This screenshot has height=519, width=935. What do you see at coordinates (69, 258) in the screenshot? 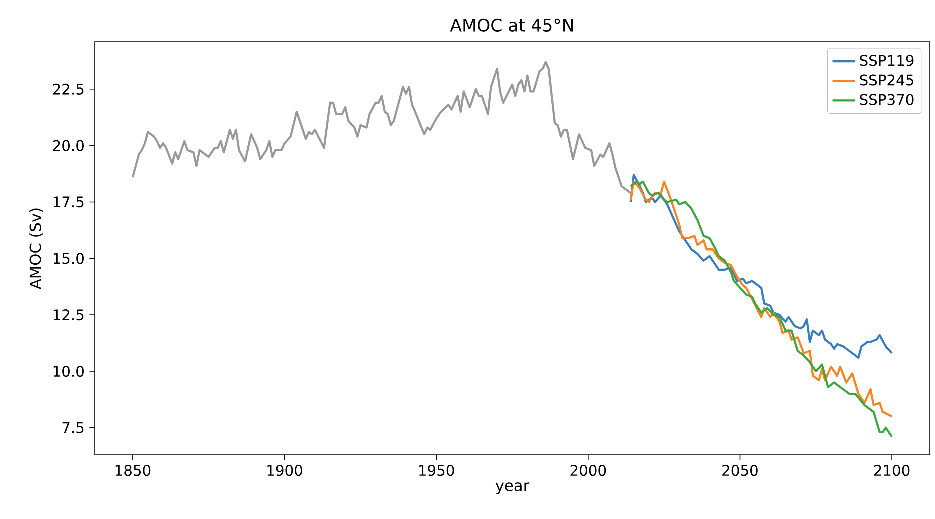
I see `y-tick-label: 15.0` at bounding box center [69, 258].